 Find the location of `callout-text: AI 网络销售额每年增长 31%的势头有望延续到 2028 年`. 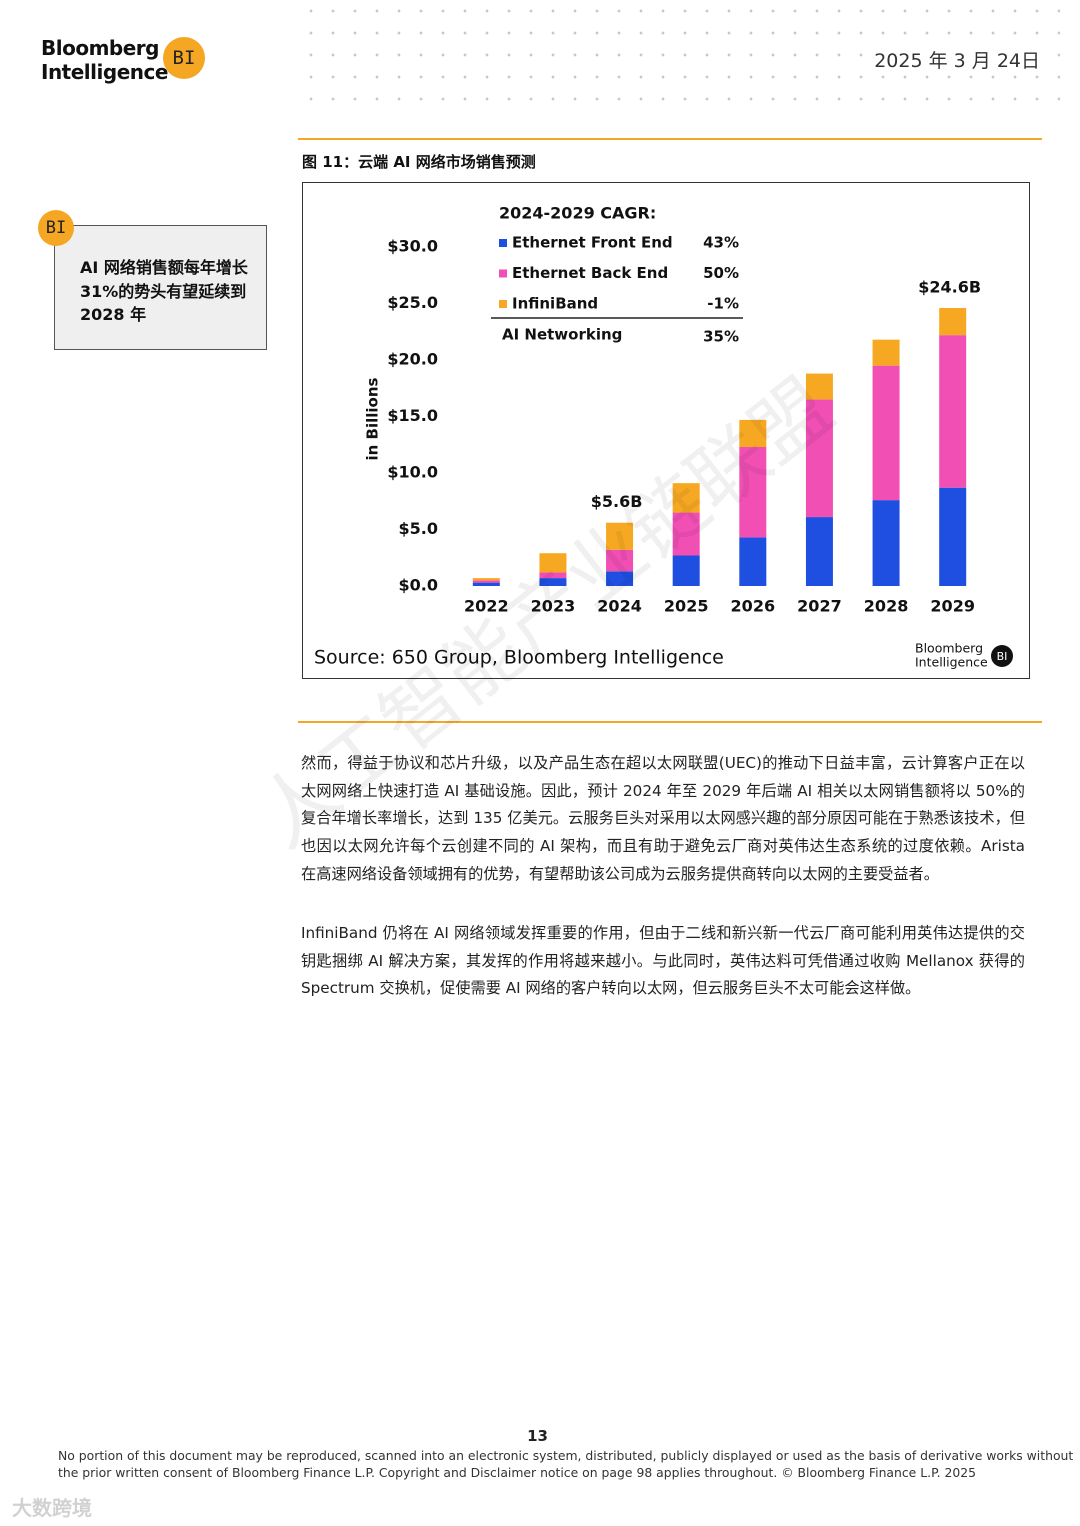

callout-text: AI 网络销售额每年增长 31%的势头有望延续到 2028 年 is located at coordinates (164, 291).